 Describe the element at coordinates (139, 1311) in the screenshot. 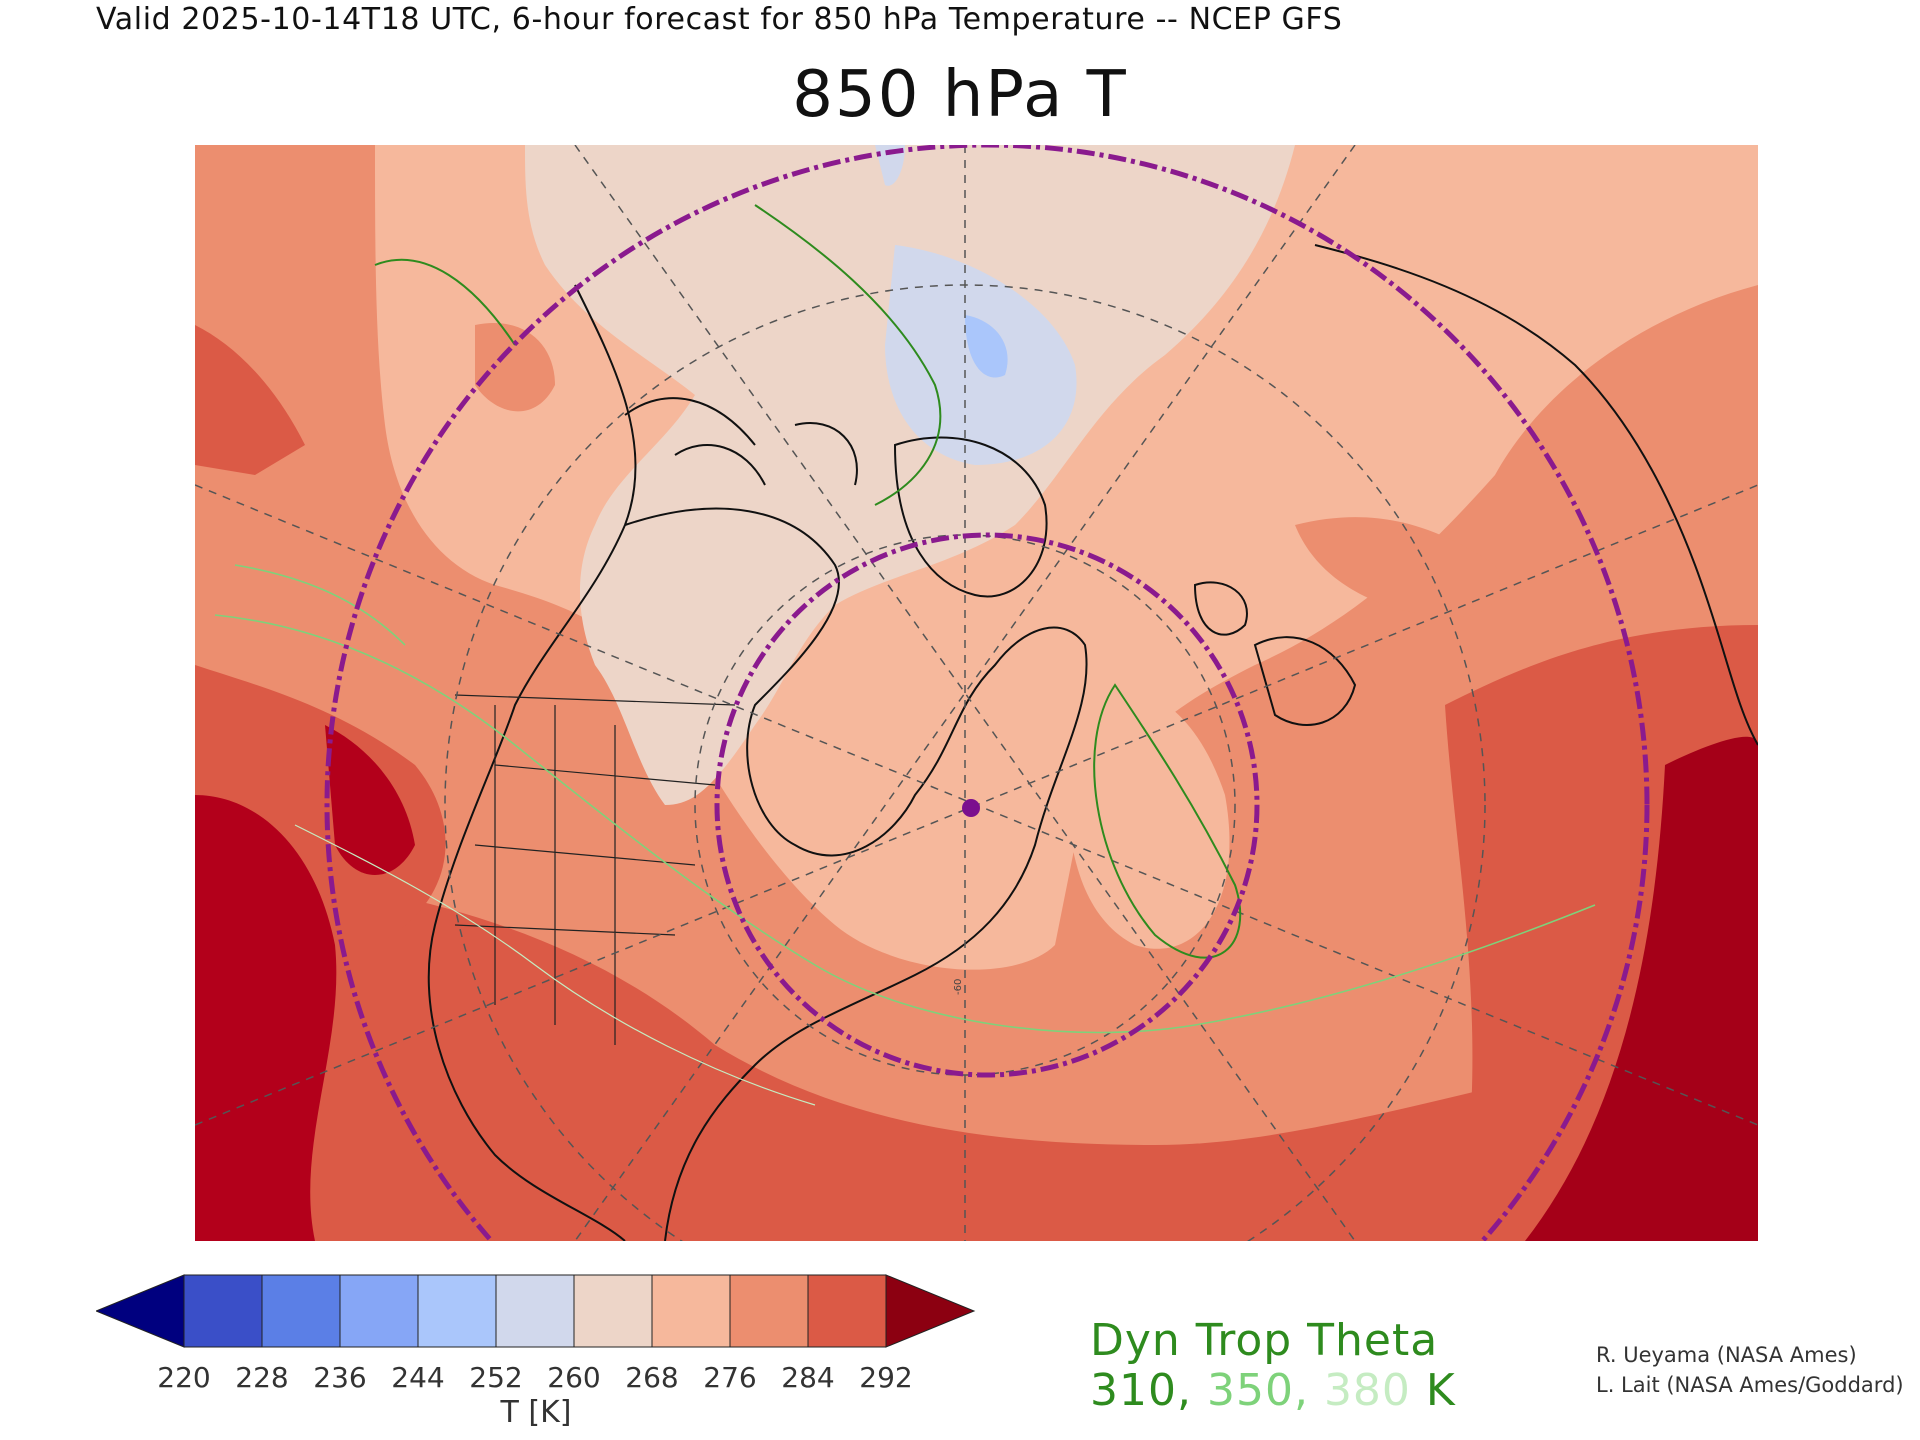

I see `colorbar-under-arrow` at that location.